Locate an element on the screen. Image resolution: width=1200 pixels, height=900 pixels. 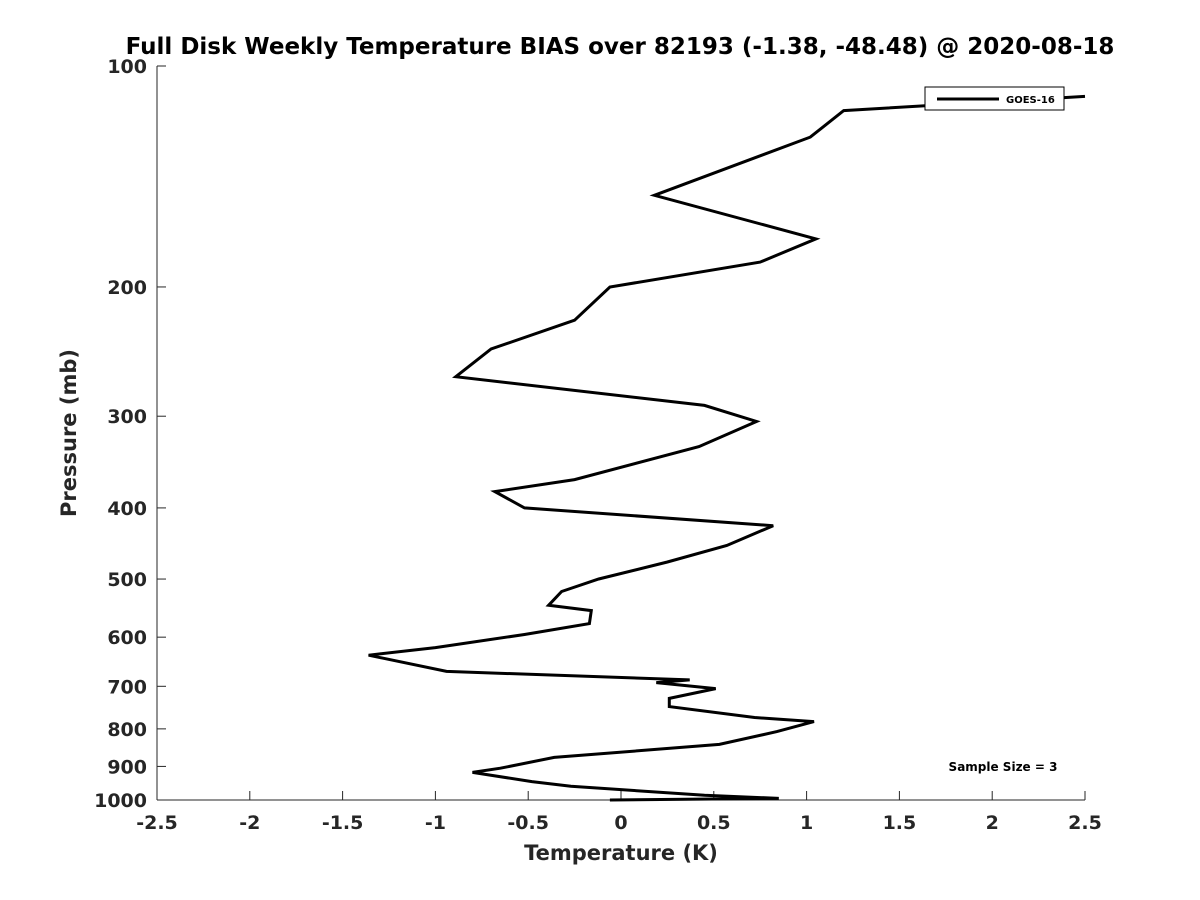
y-tick-label: 300 is located at coordinates (127, 417).